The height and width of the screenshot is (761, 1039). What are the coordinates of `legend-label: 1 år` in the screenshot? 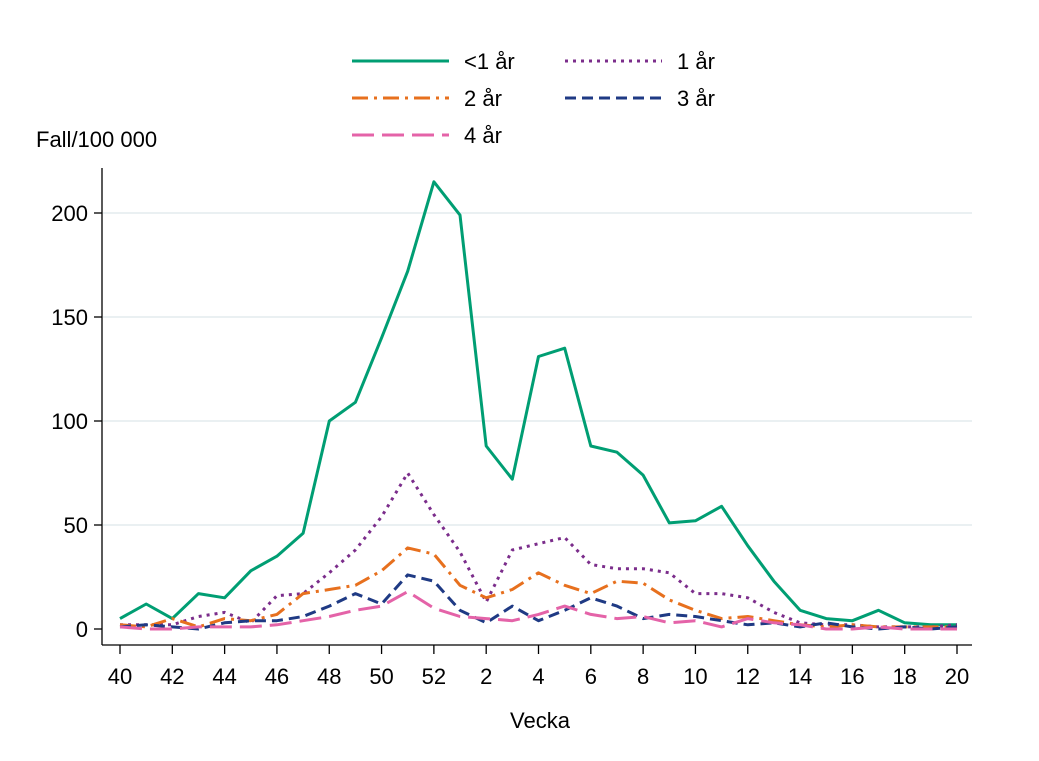 It's located at (696, 61).